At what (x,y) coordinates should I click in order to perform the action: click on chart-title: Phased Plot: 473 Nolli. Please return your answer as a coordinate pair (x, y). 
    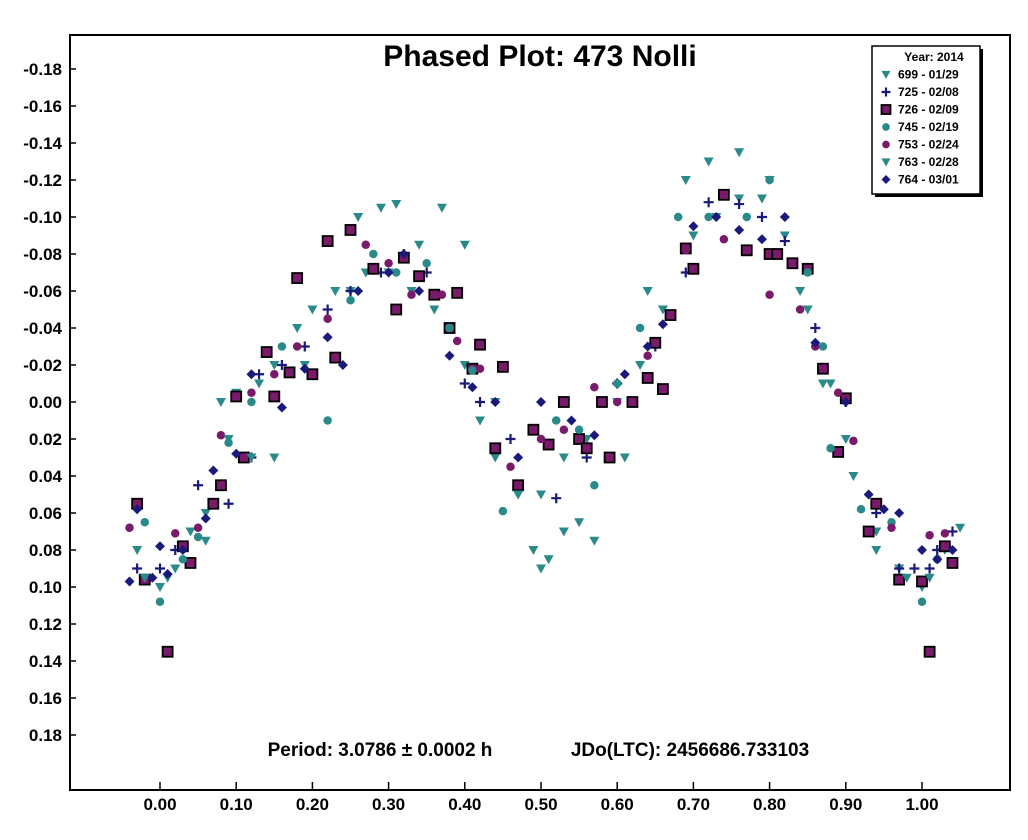
    Looking at the image, I should click on (539, 56).